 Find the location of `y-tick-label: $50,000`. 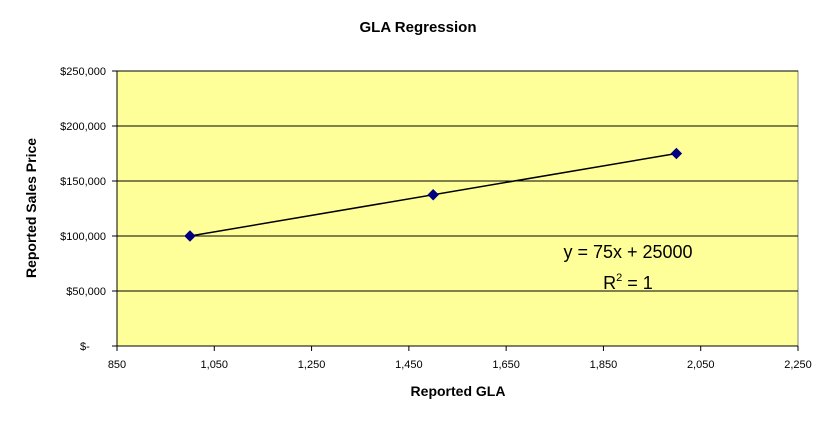

y-tick-label: $50,000 is located at coordinates (86, 292).